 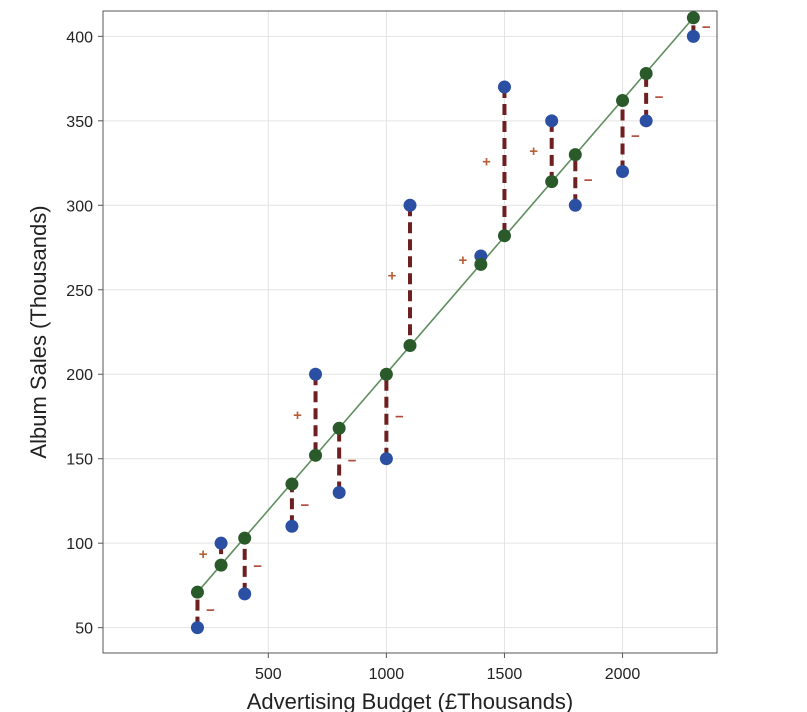 I want to click on y-tick-label: 100, so click(x=79, y=544).